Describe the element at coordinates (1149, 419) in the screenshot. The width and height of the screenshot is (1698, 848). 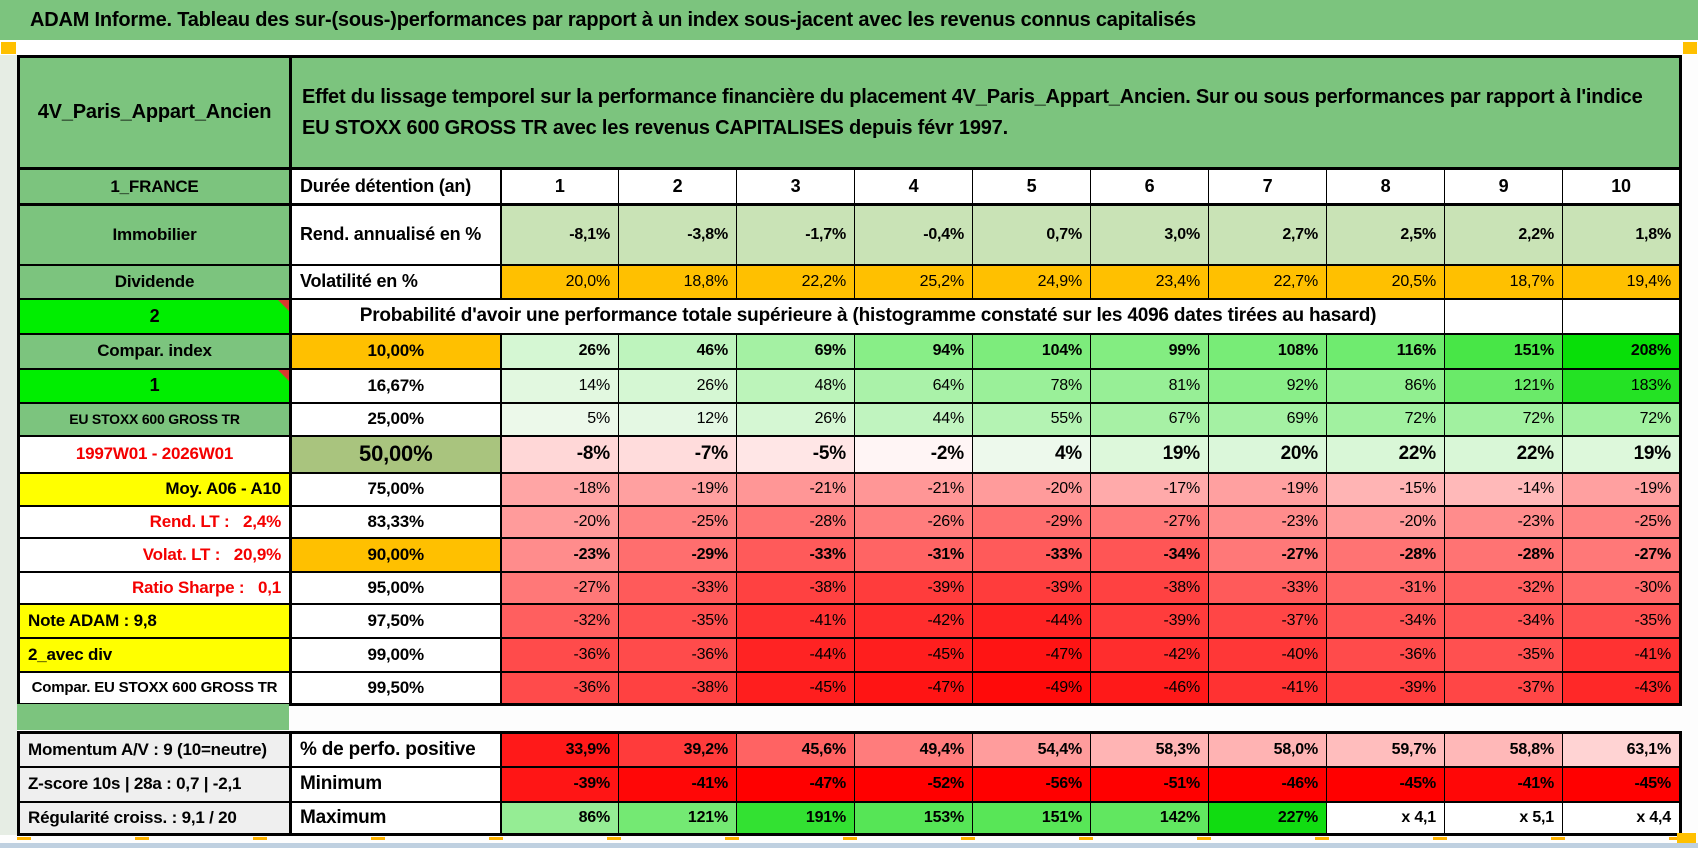
I see `data-cell: 67%` at that location.